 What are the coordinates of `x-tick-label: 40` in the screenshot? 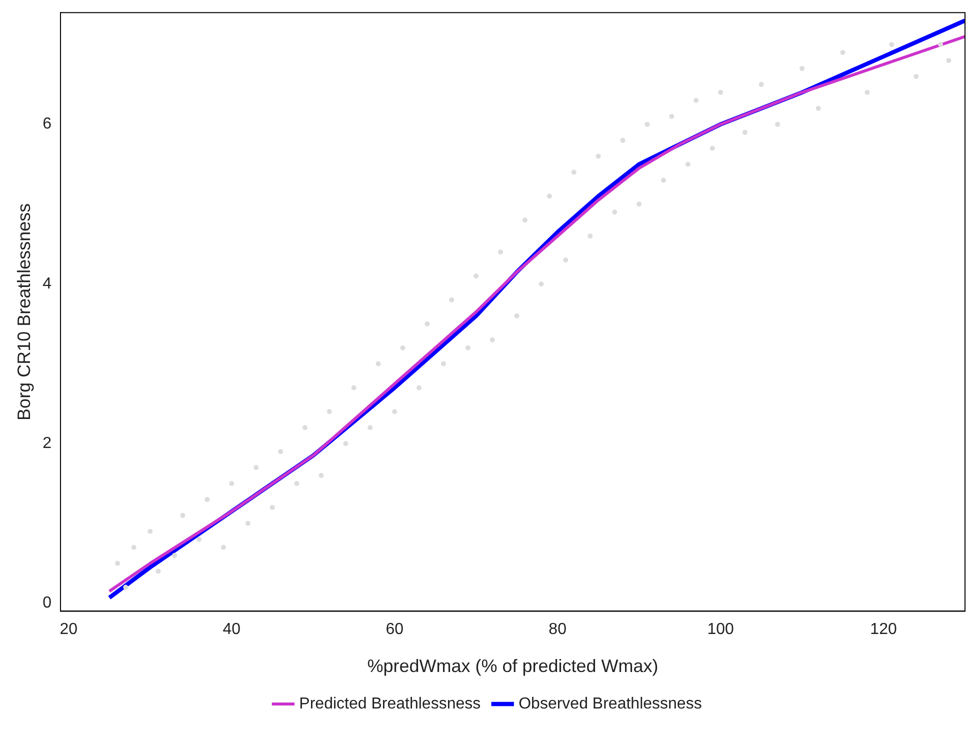 It's located at (231, 629).